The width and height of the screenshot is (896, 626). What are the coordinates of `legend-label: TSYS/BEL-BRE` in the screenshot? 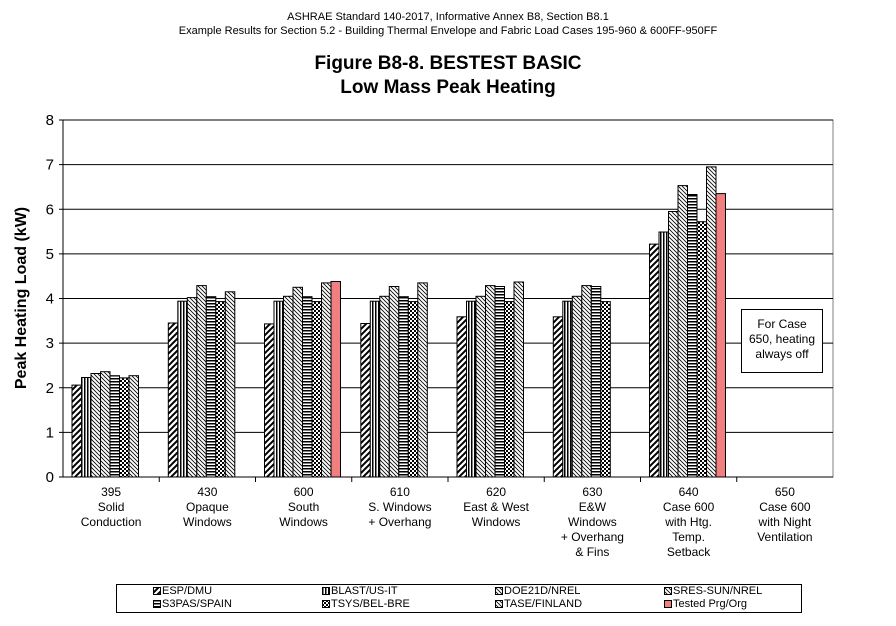 It's located at (370, 604).